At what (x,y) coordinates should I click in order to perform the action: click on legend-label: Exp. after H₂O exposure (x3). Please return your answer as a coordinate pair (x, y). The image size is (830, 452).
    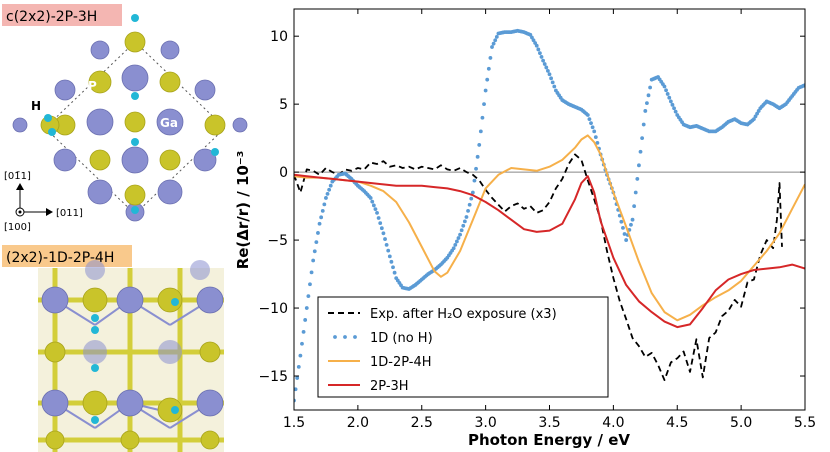
    Looking at the image, I should click on (463, 314).